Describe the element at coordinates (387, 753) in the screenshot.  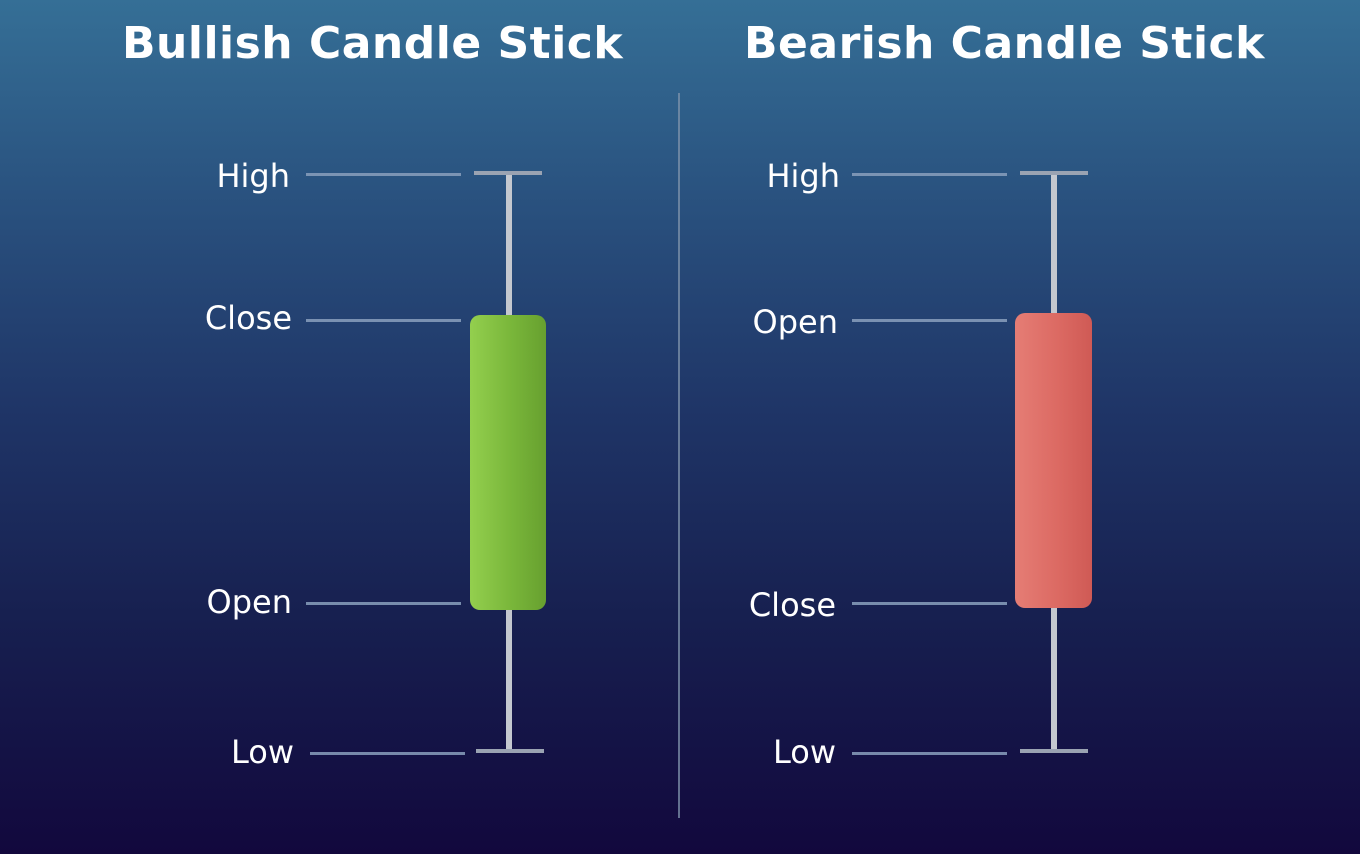
I see `bullish-low-guide` at that location.